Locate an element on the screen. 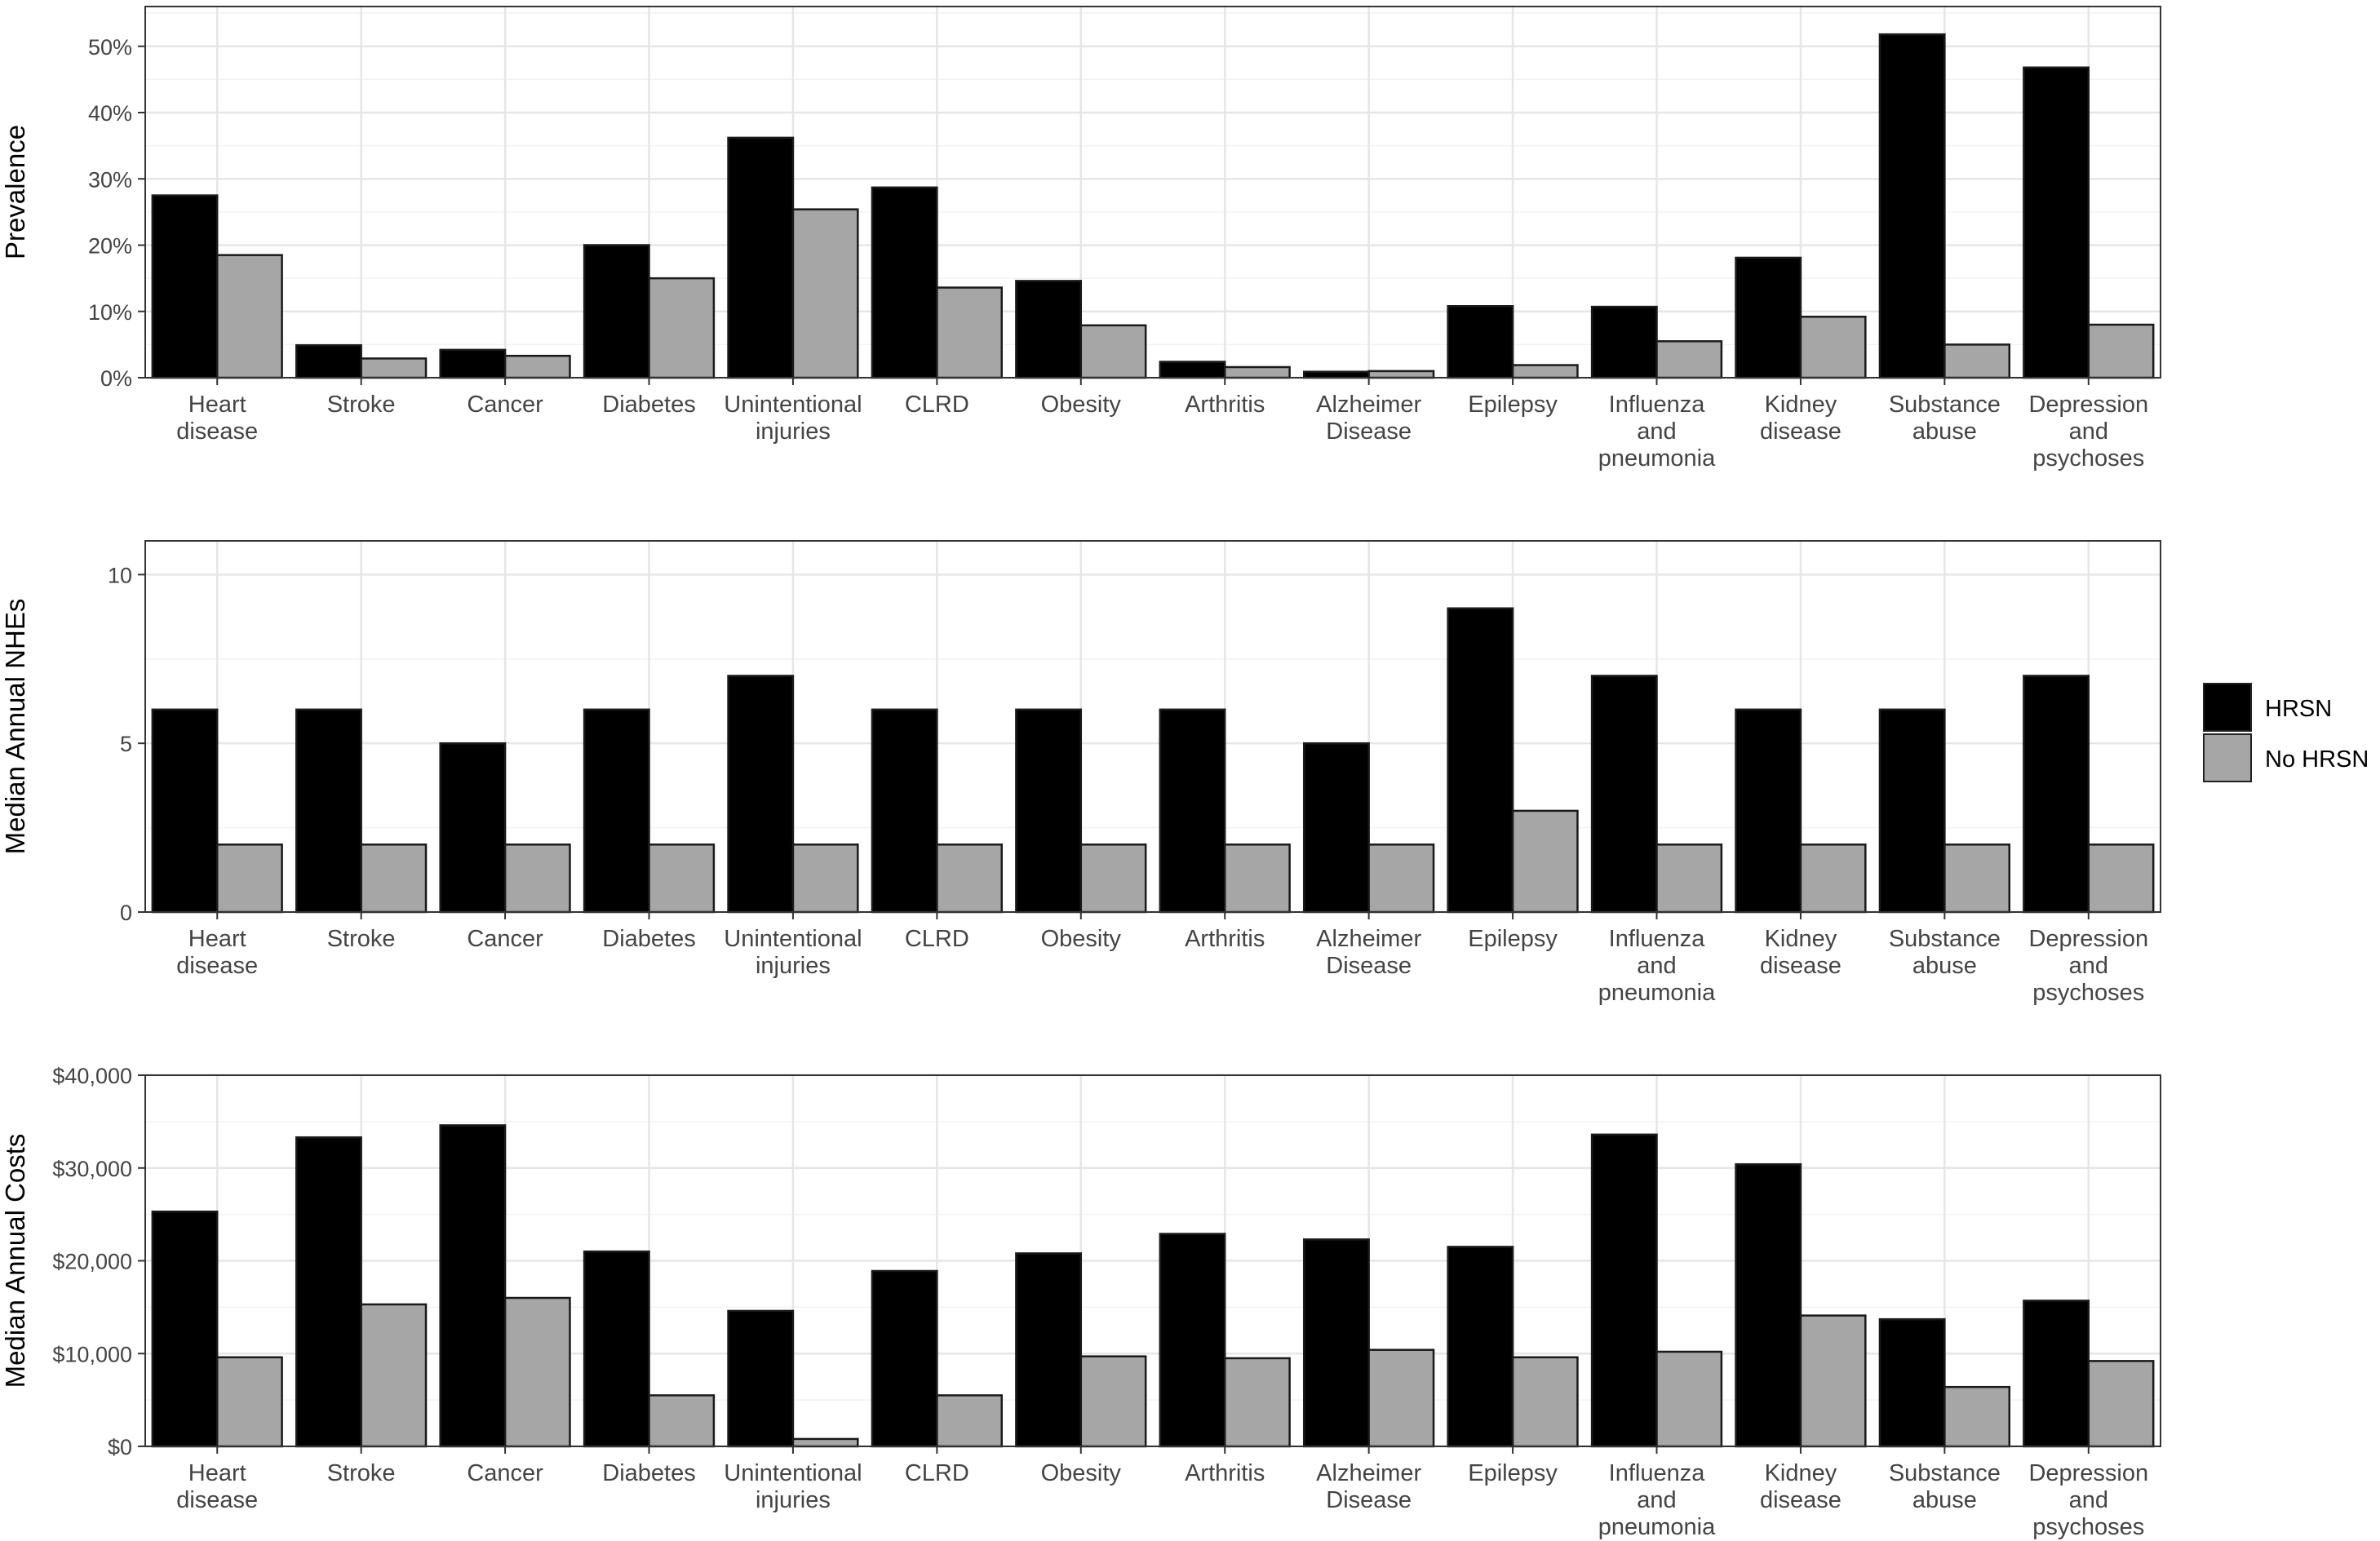 This screenshot has height=1541, width=2380. y-tick-label: $0 is located at coordinates (120, 1447).